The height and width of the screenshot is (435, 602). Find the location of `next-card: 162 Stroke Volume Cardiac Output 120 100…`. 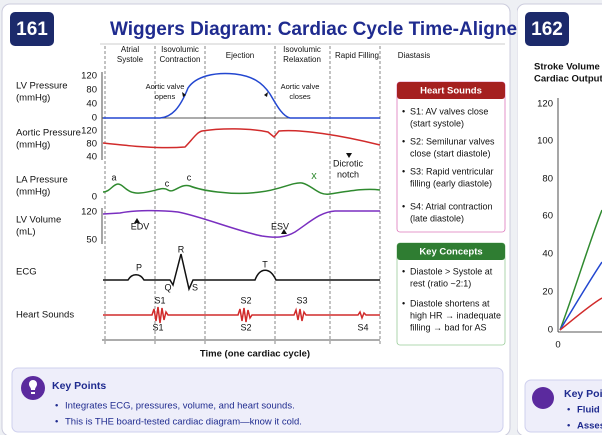

next-card: 162 Stroke Volume Cardiac Output 120 100… is located at coordinates (559, 219).